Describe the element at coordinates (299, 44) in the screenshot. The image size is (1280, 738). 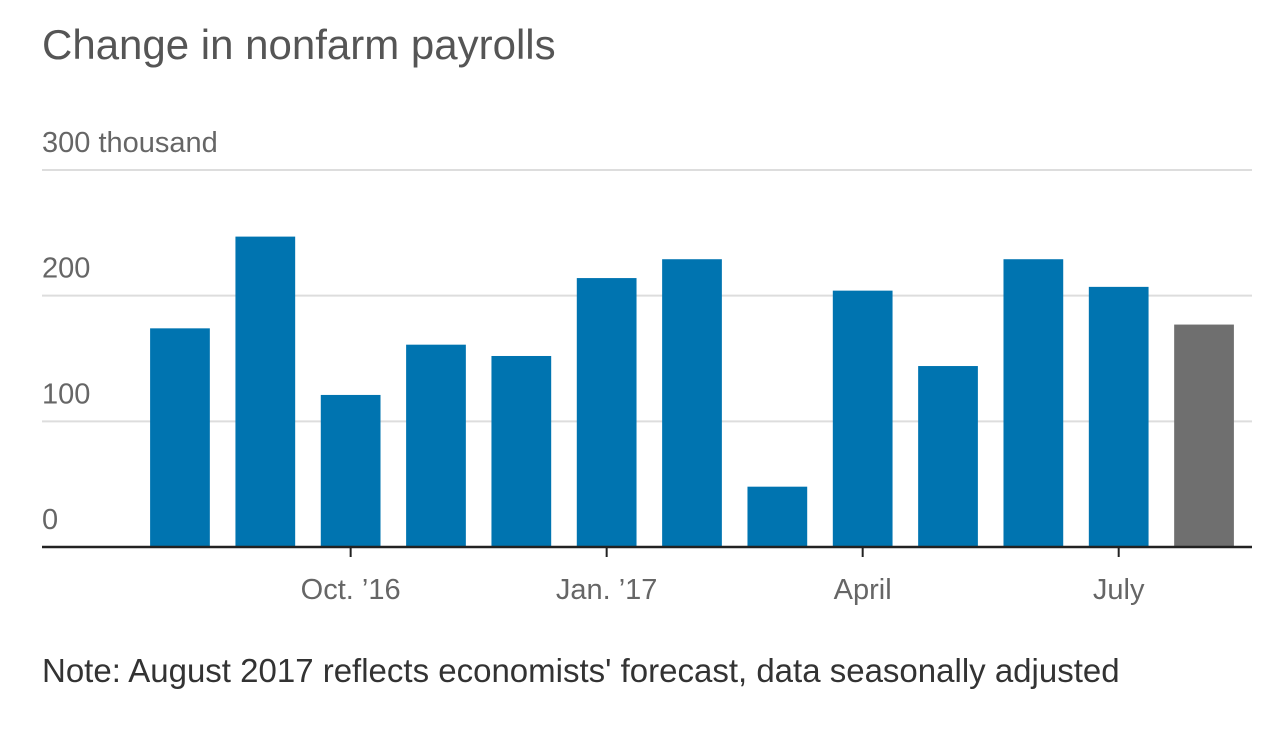
I see `chart-title: Change in nonfarm payrolls` at that location.